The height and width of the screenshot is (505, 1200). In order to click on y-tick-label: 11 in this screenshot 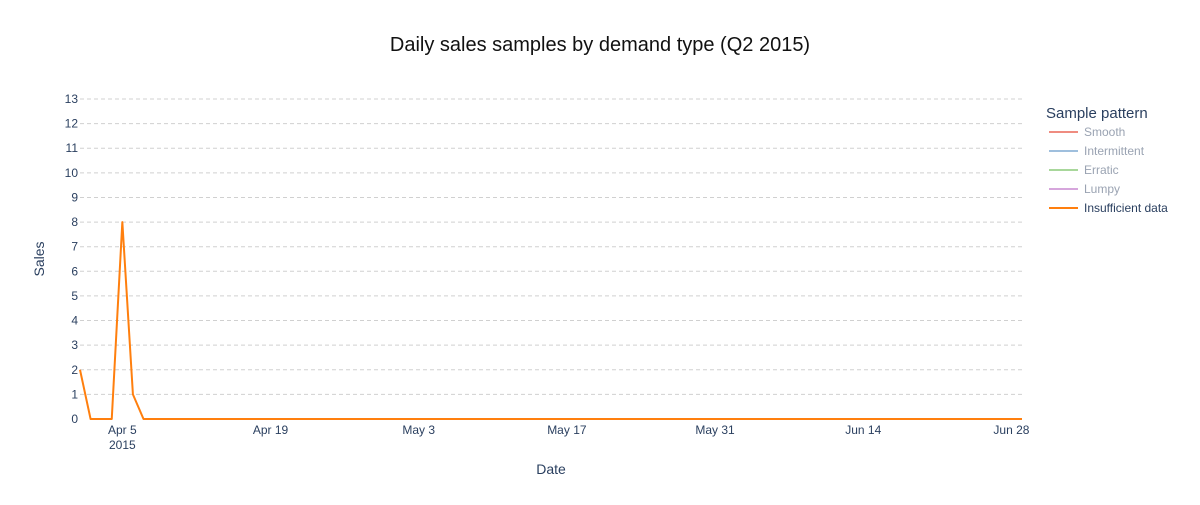, I will do `click(72, 148)`.